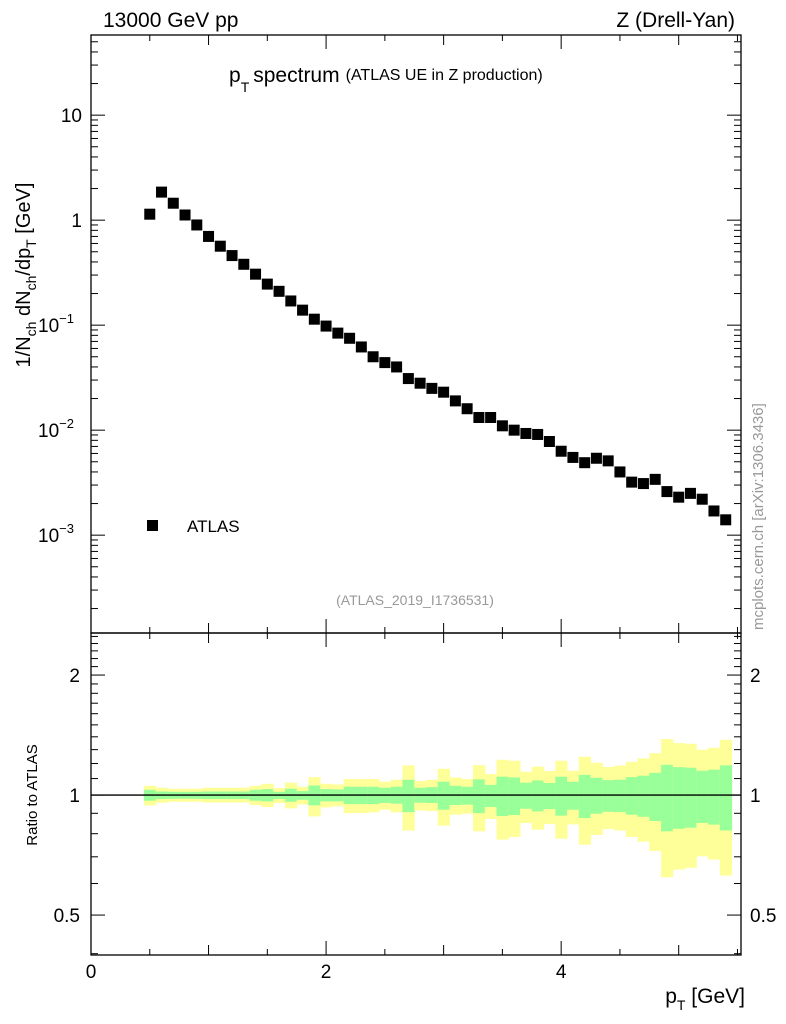 This screenshot has width=786, height=1024. Describe the element at coordinates (326, 972) in the screenshot. I see `x-tick-label: 2` at that location.